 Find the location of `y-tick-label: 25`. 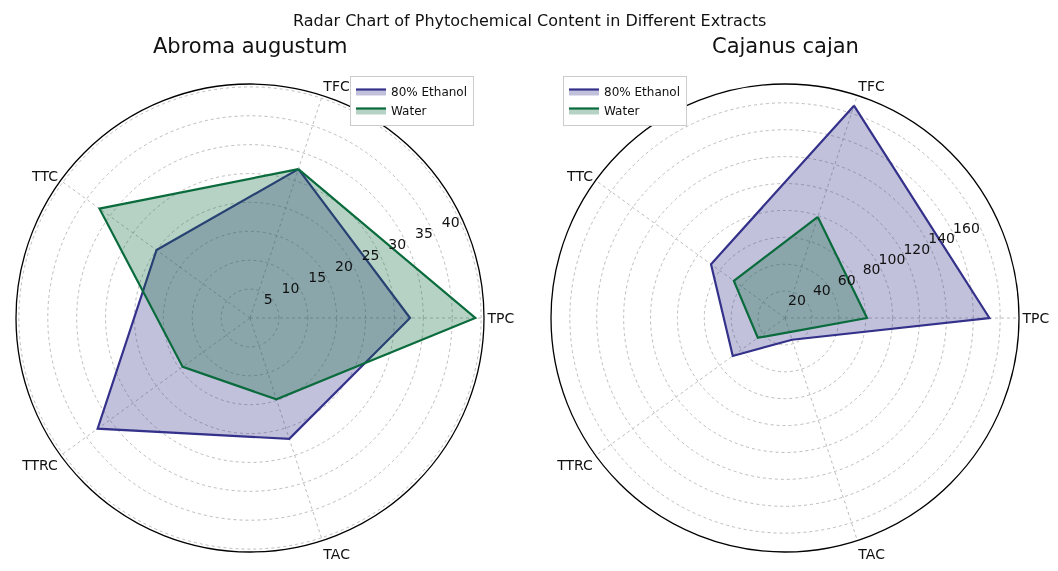

y-tick-label: 25 is located at coordinates (370, 255).